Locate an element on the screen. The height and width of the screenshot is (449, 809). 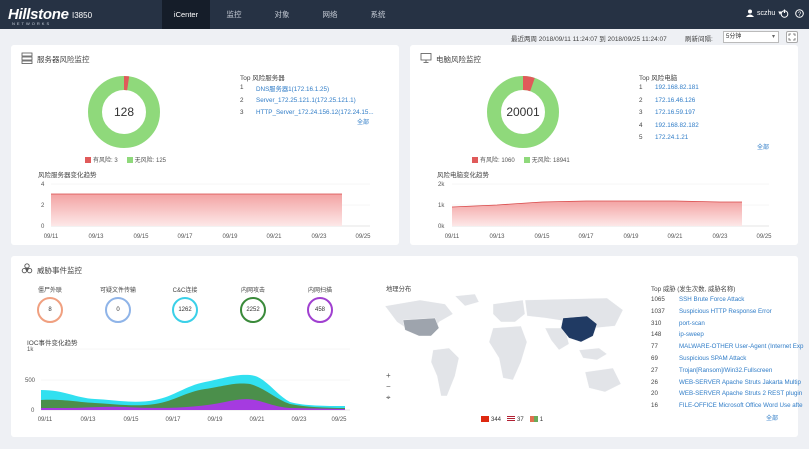
nav-network: 网络 is located at coordinates (330, 14).